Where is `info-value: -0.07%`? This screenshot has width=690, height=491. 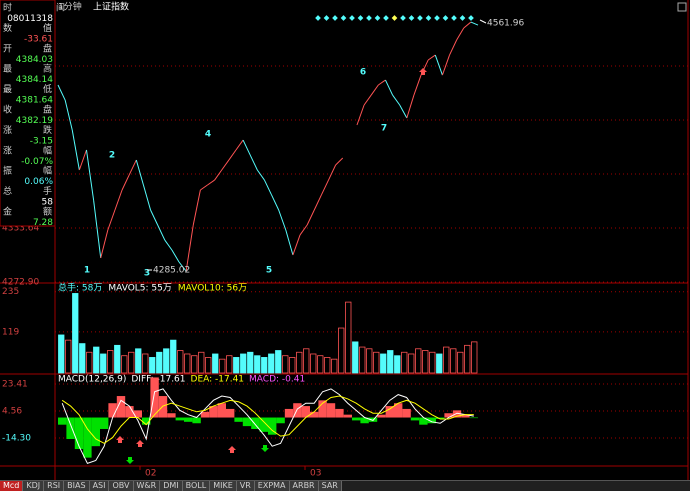 info-value: -0.07% is located at coordinates (37, 162).